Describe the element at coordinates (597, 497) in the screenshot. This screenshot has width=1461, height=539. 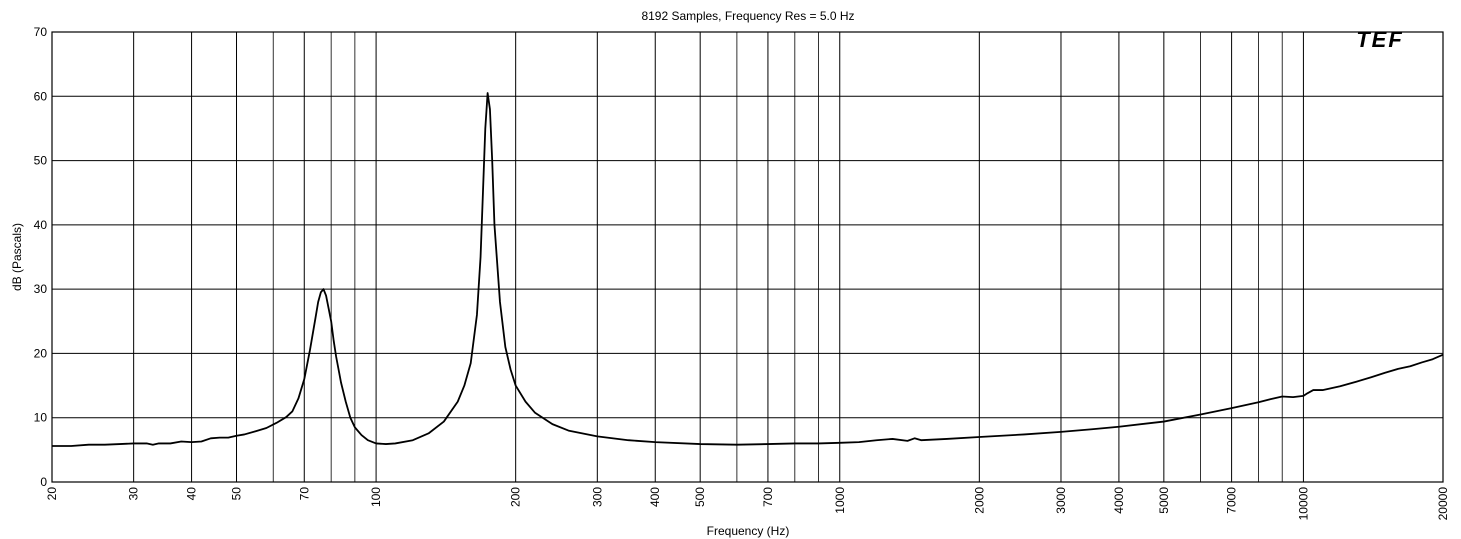
I see `x-tick-label: 300` at that location.